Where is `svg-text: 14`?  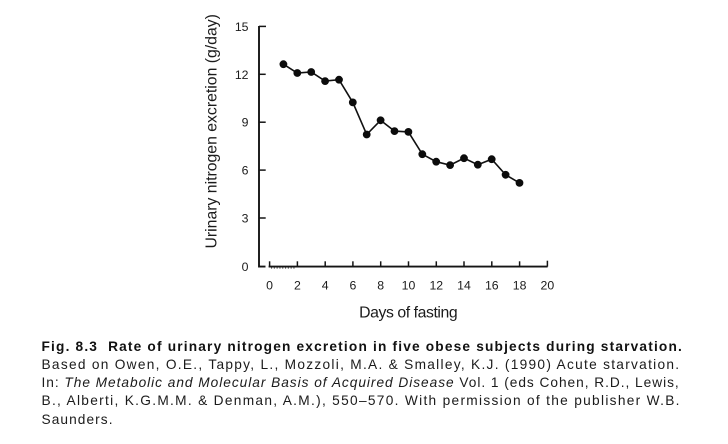 svg-text: 14 is located at coordinates (464, 286).